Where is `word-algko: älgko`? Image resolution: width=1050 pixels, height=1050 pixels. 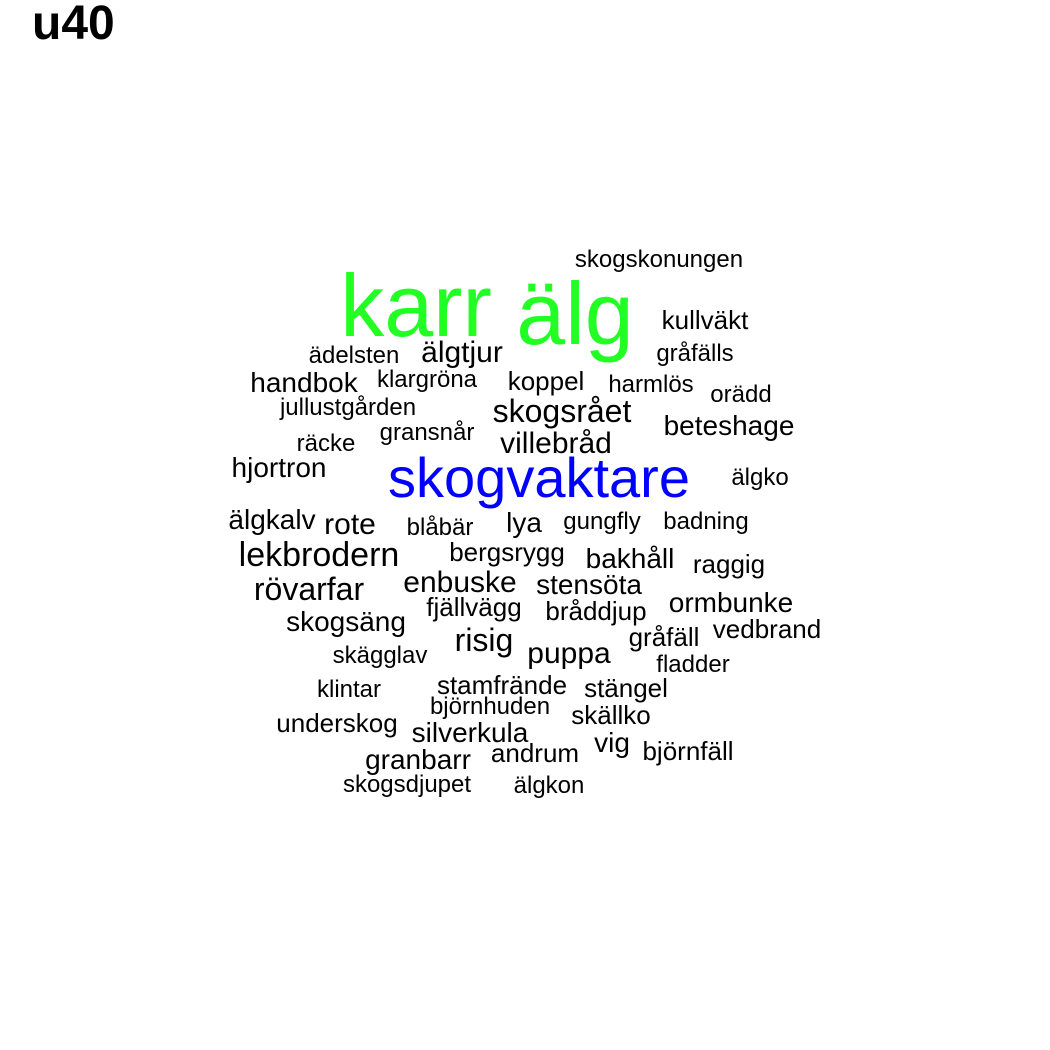
word-algko: älgko is located at coordinates (760, 477).